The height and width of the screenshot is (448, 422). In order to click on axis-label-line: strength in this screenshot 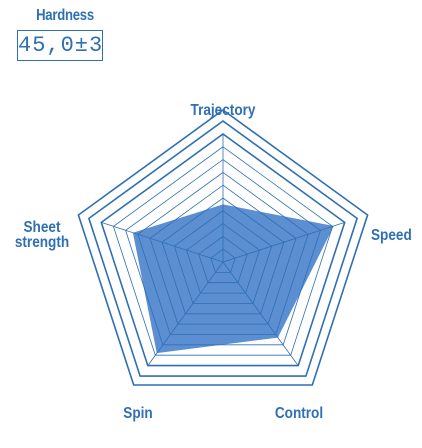, I will do `click(42, 242)`.